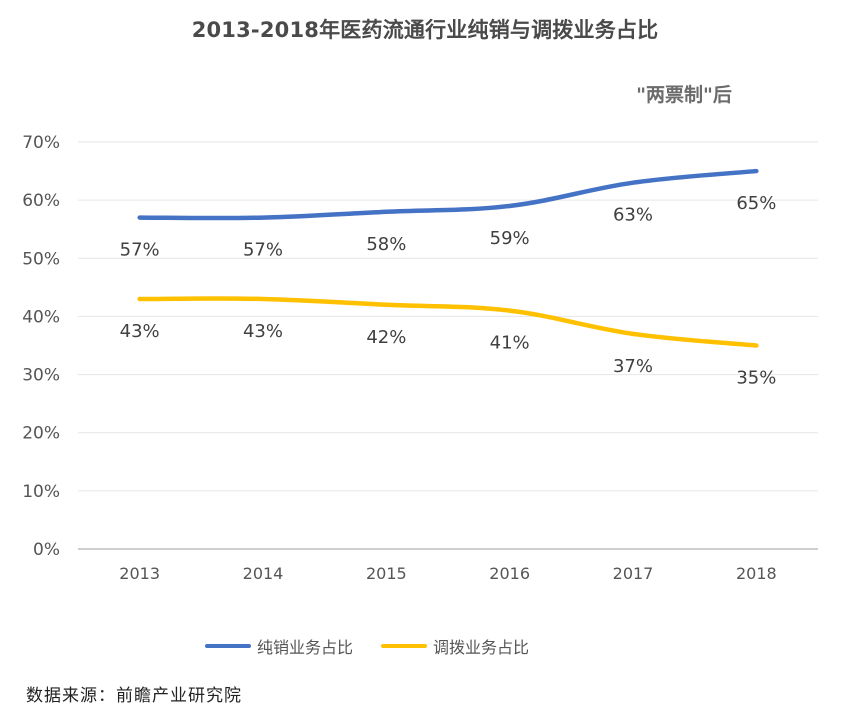  I want to click on y-tick-label: 0%, so click(46, 550).